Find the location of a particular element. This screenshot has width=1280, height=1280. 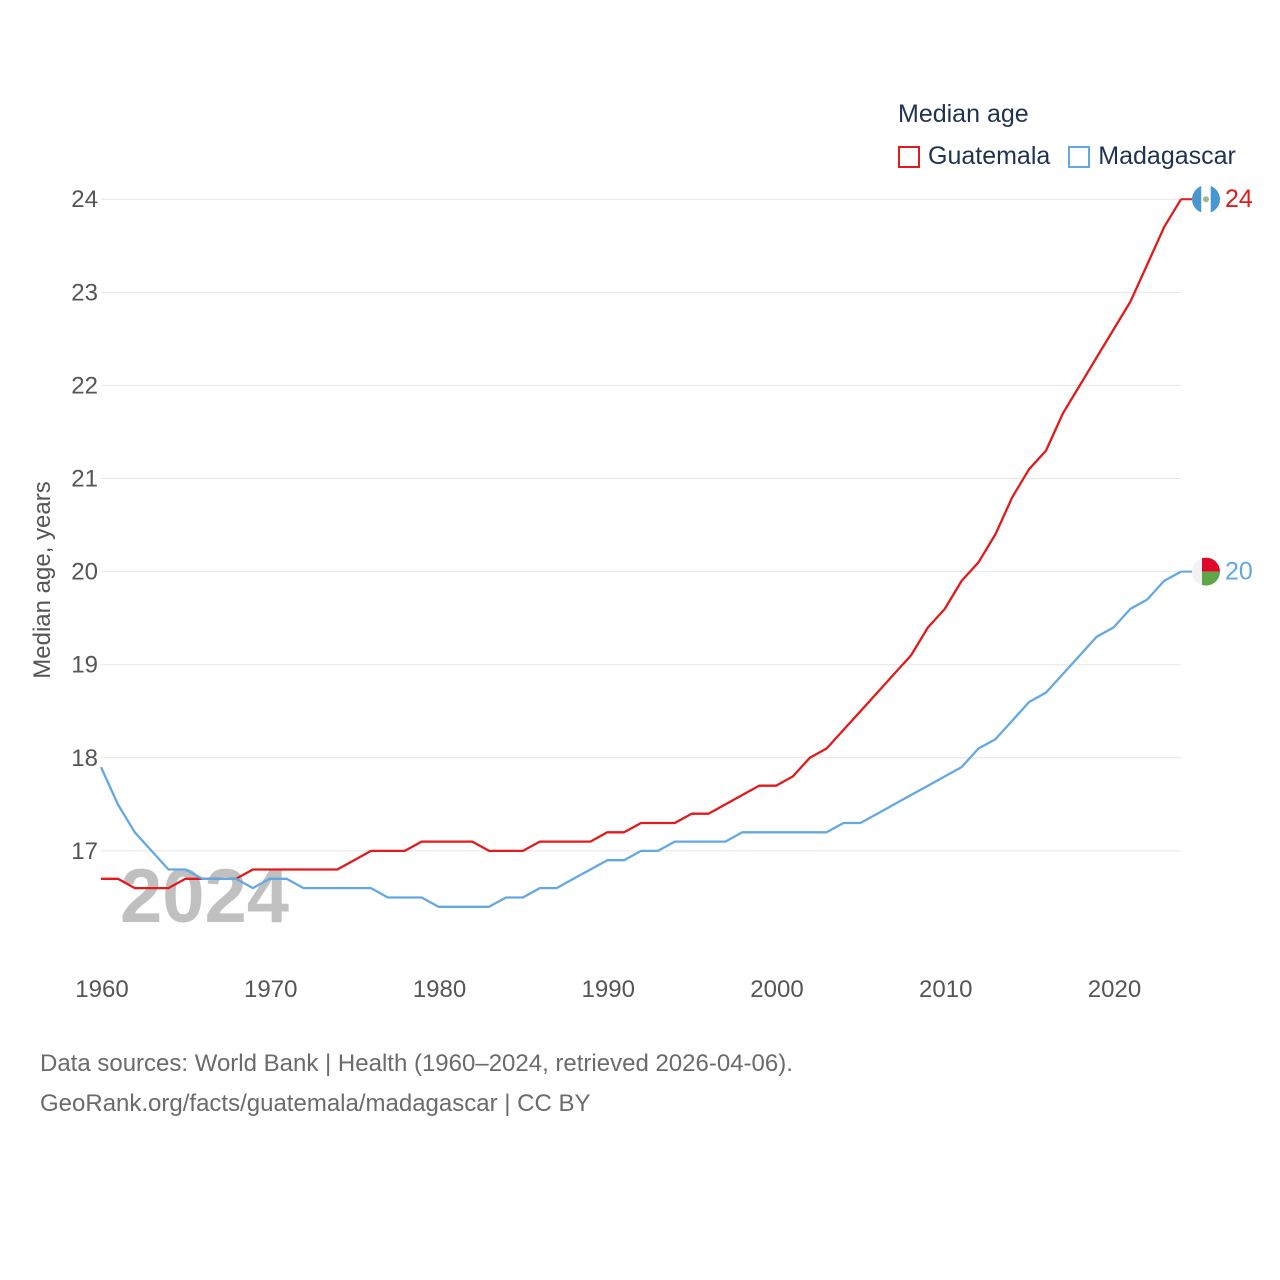

x-tick-label-1960: 1960 is located at coordinates (101, 989).